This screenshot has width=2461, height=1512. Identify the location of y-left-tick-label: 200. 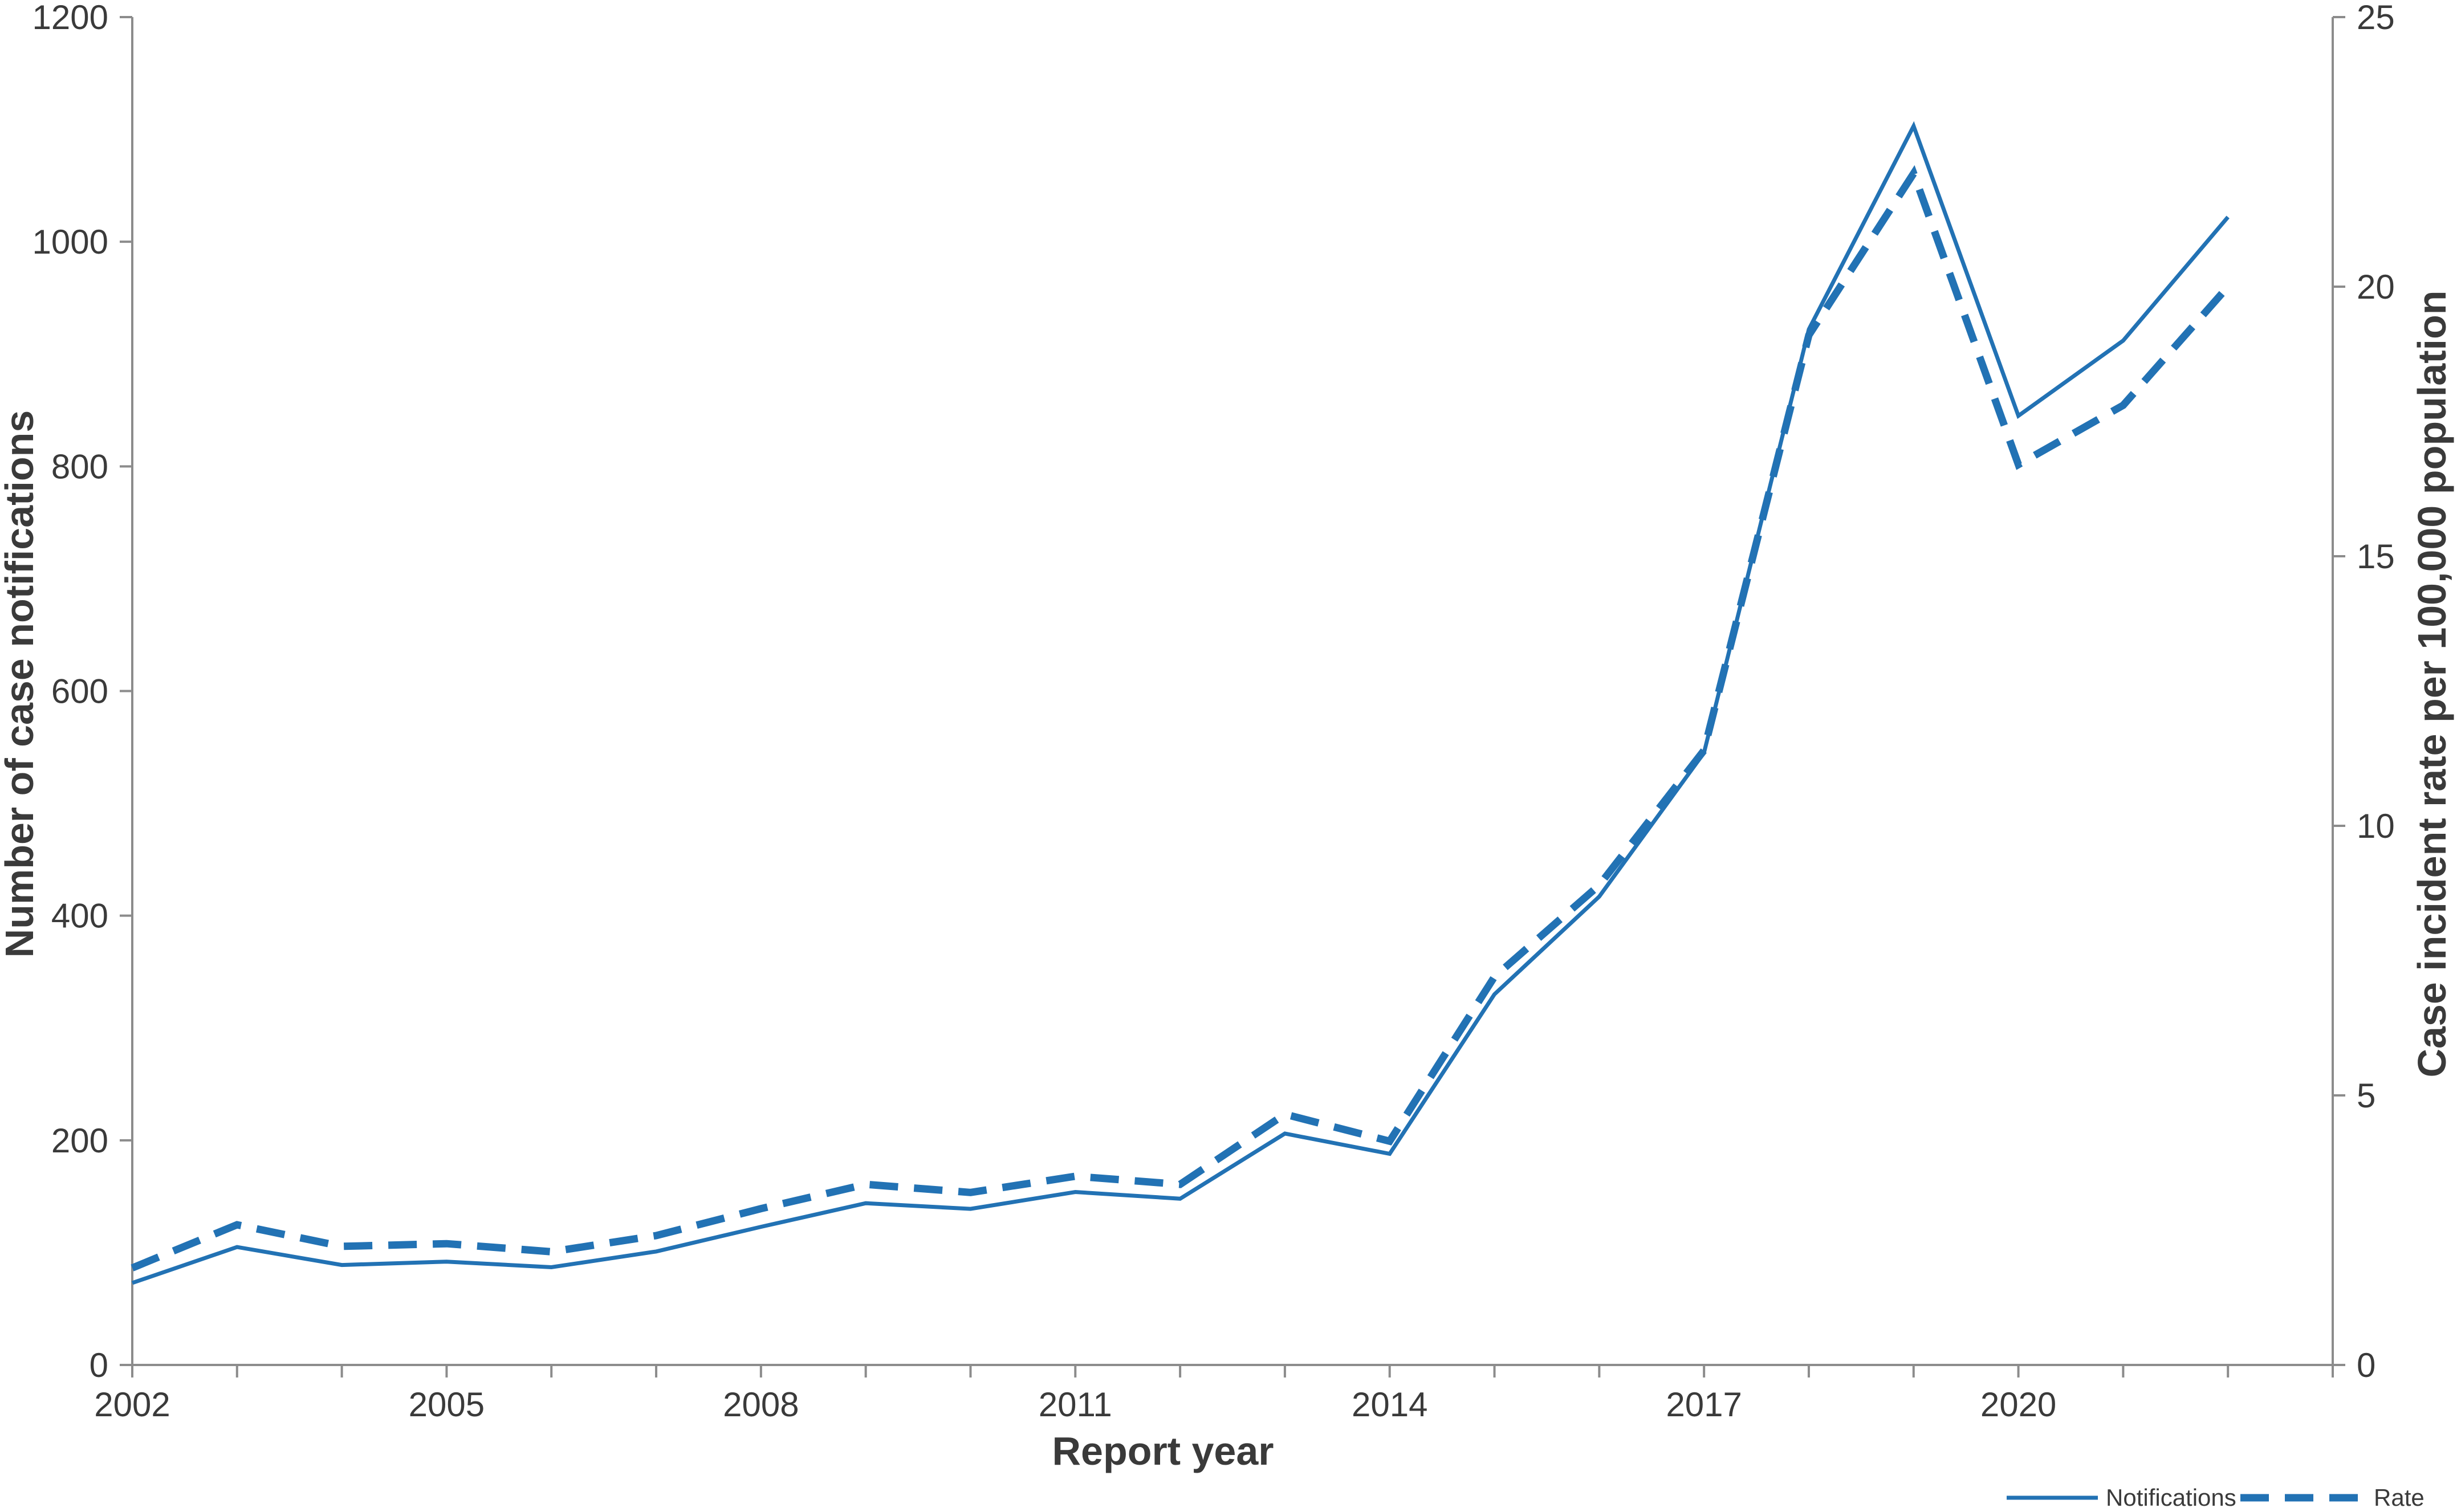
(79, 1141).